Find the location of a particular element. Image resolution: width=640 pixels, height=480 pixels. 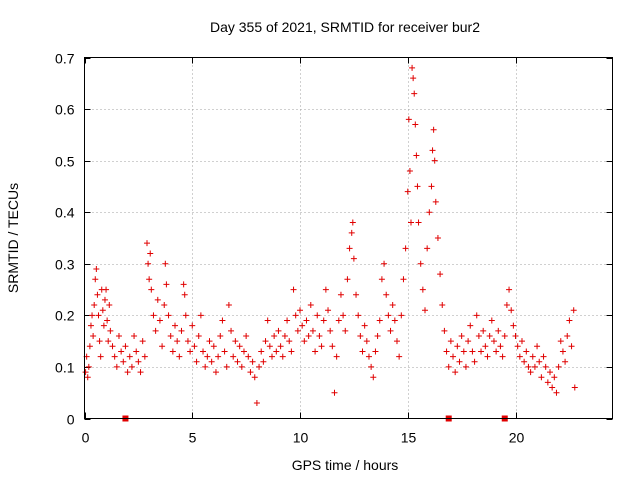

x-tick-label: 0 is located at coordinates (86, 438).